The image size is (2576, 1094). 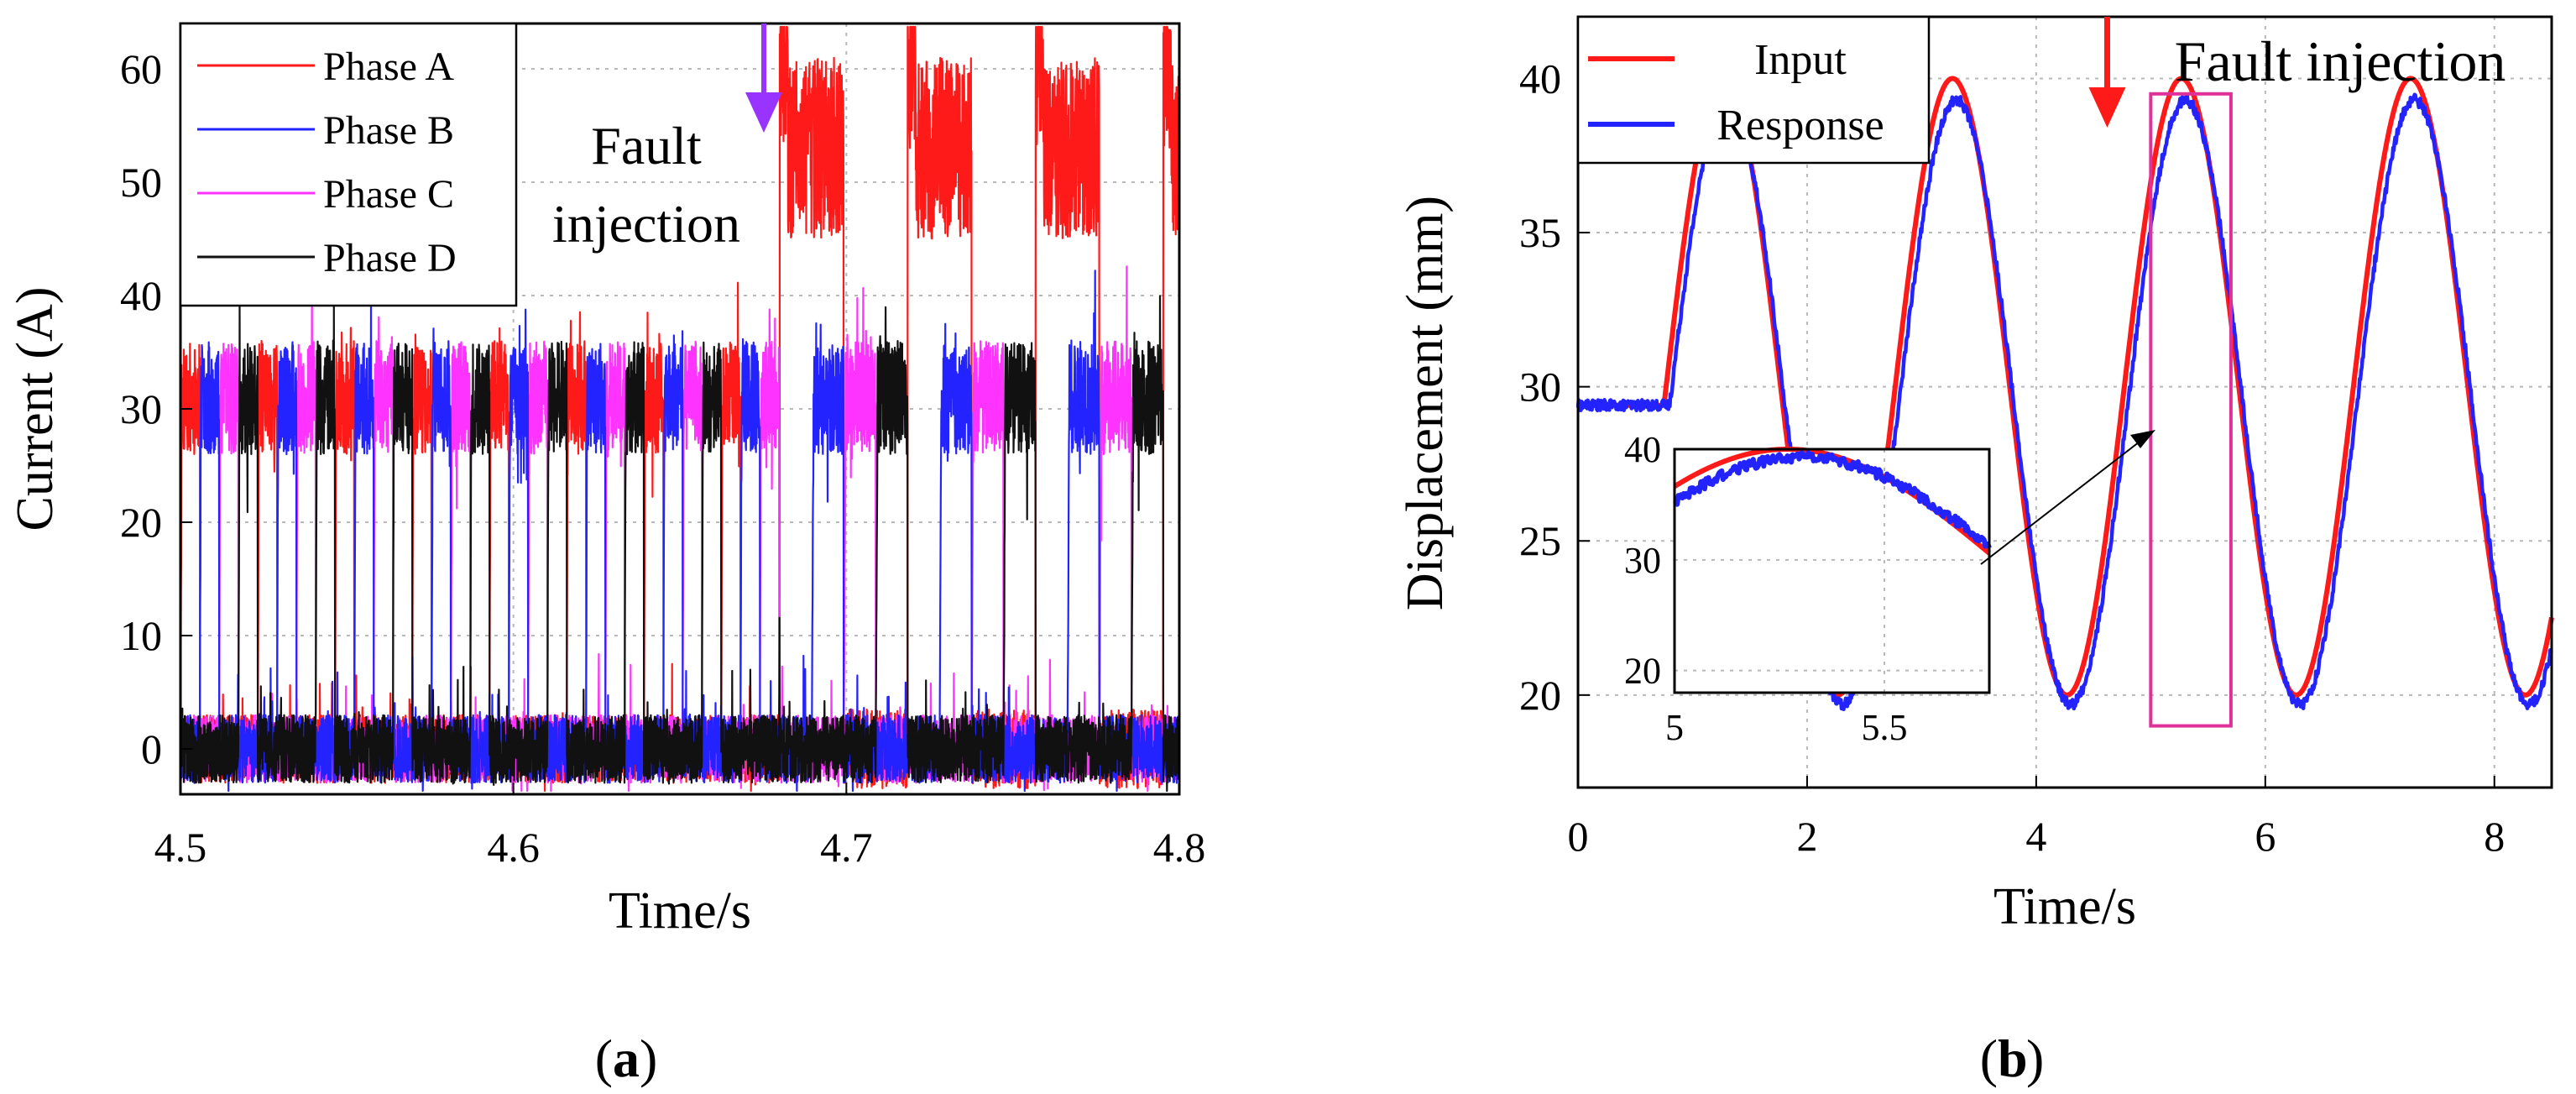 I want to click on legend-label-phase-a: Phase A, so click(x=388, y=66).